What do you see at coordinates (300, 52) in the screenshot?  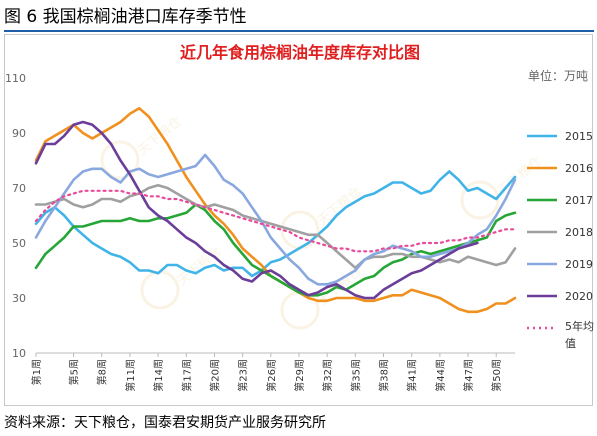 I see `chart-title: 近几年食用棕榈油年度库存对比图` at bounding box center [300, 52].